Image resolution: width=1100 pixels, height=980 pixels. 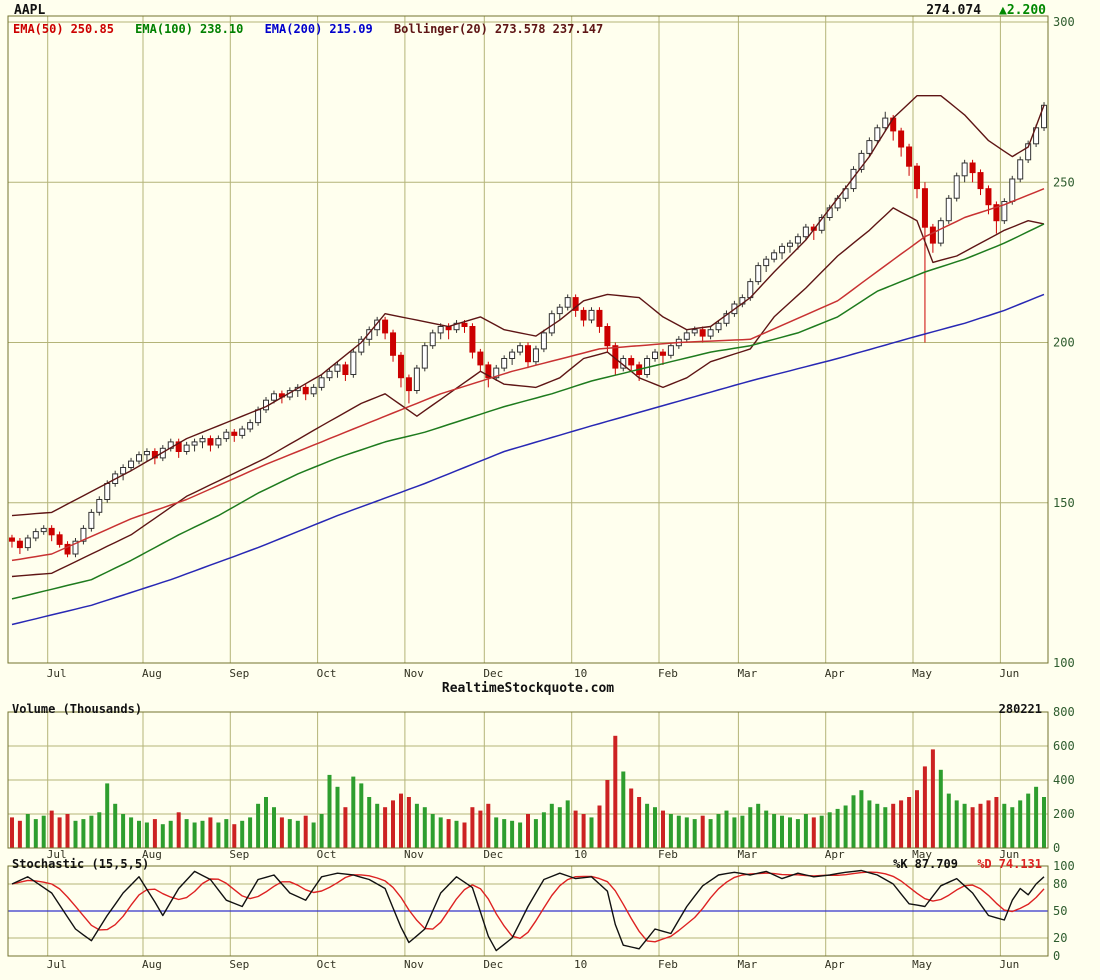 What do you see at coordinates (1064, 503) in the screenshot?
I see `svg-text: 150` at bounding box center [1064, 503].